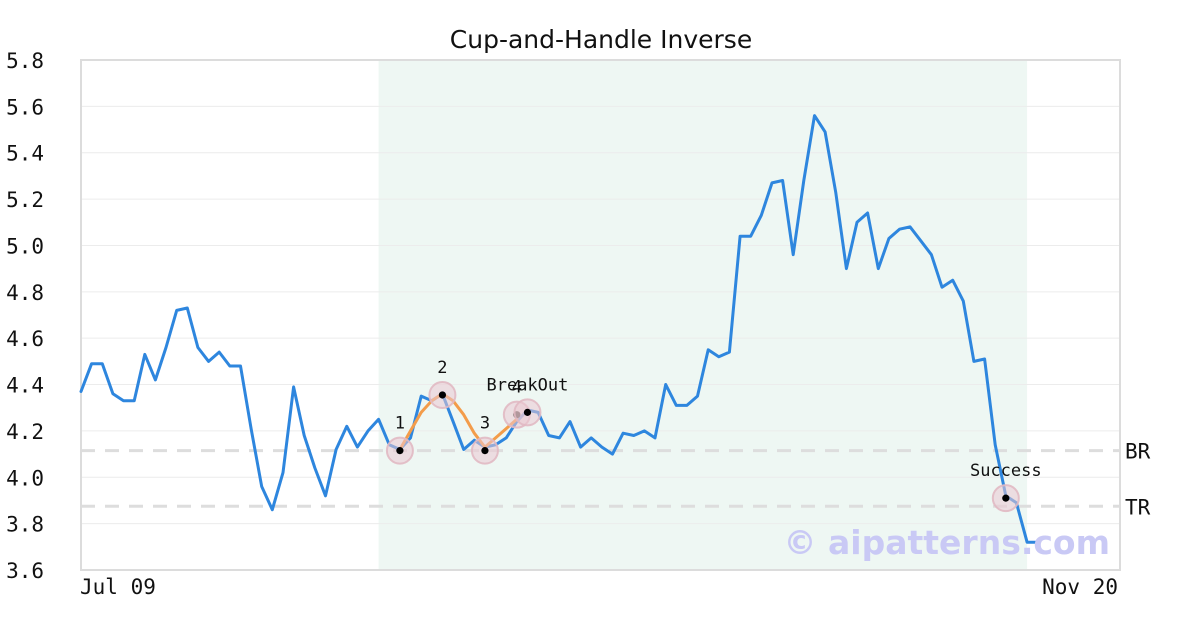 The height and width of the screenshot is (630, 1200). I want to click on chart-title: Cup-and-Handle Inverse, so click(601, 39).